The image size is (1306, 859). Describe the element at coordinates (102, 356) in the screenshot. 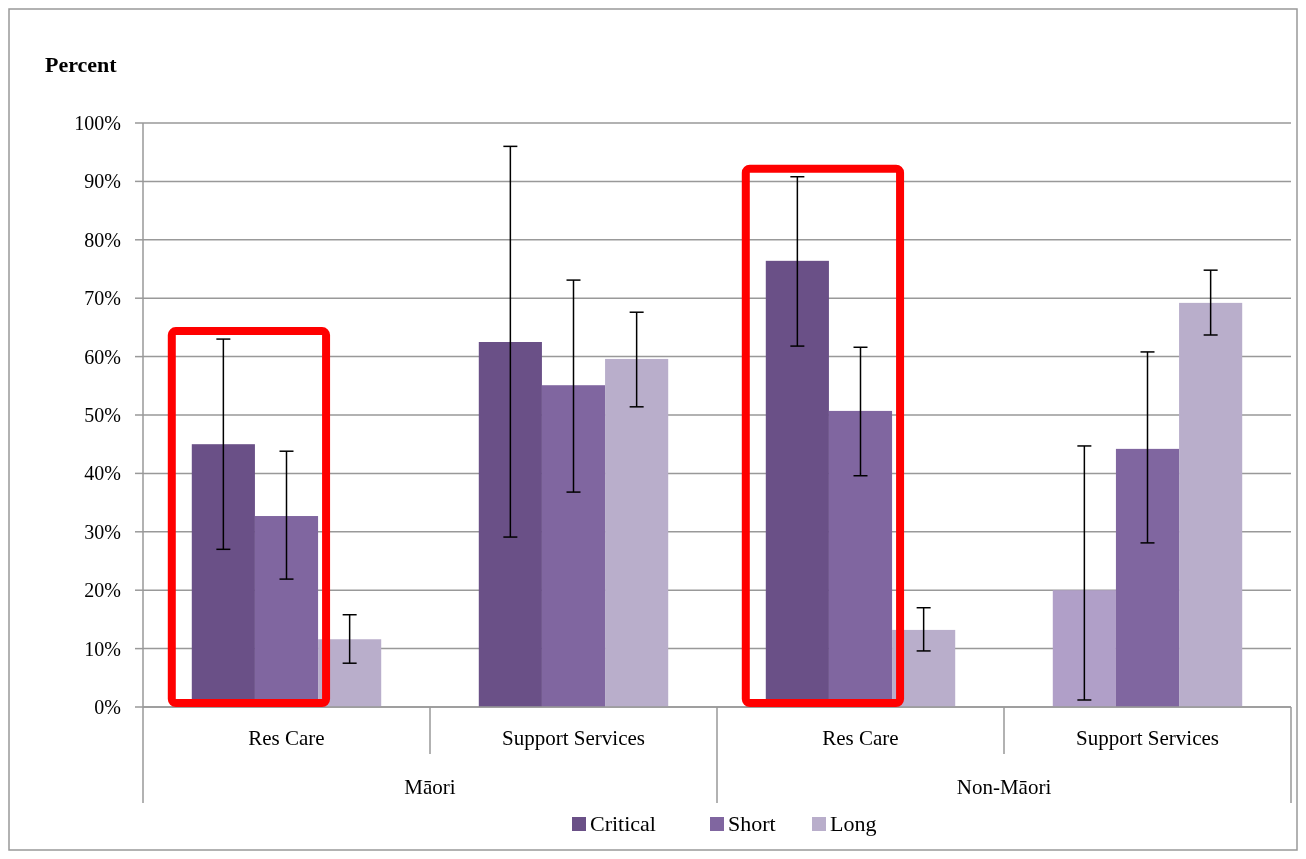

I see `y-tick-label: 60%` at that location.